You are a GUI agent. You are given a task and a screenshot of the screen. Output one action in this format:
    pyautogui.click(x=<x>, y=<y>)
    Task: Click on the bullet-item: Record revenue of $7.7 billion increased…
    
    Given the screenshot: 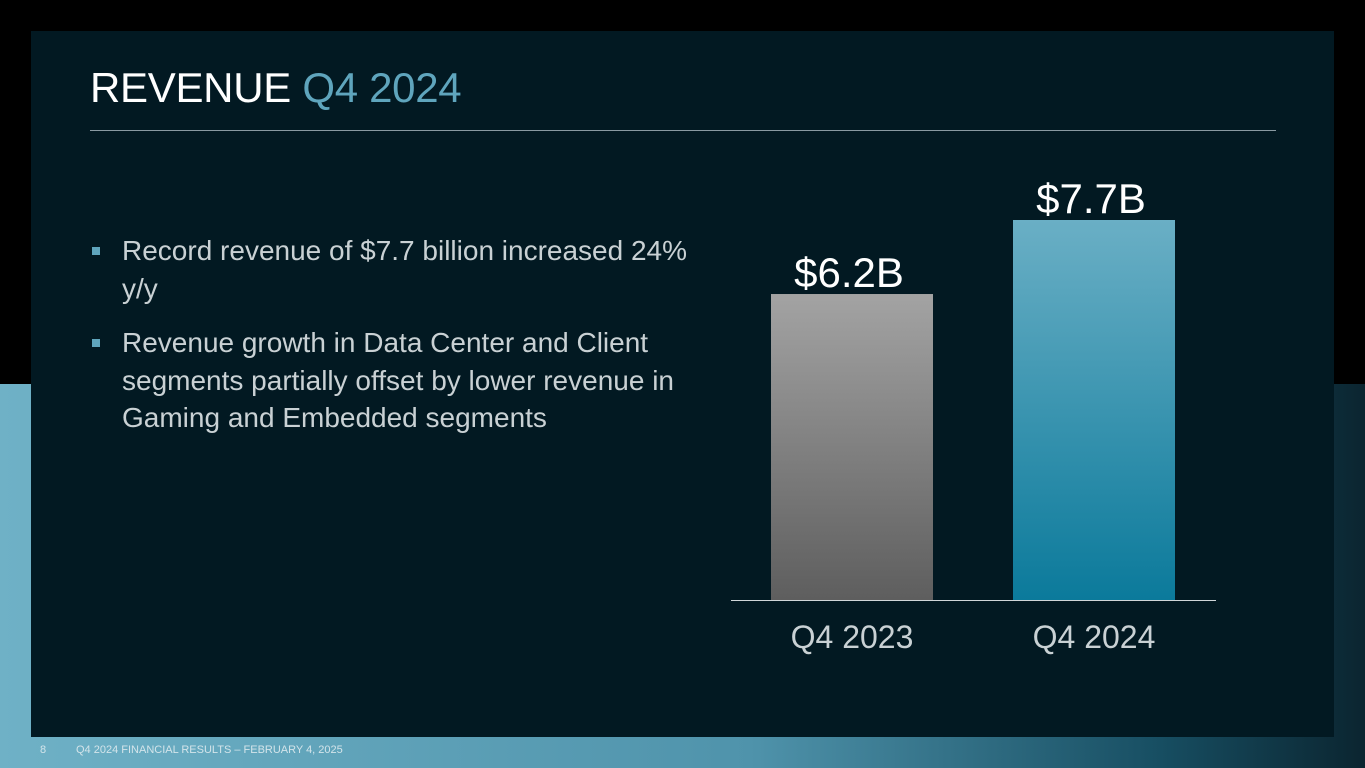 What is the action you would take?
    pyautogui.click(x=401, y=269)
    